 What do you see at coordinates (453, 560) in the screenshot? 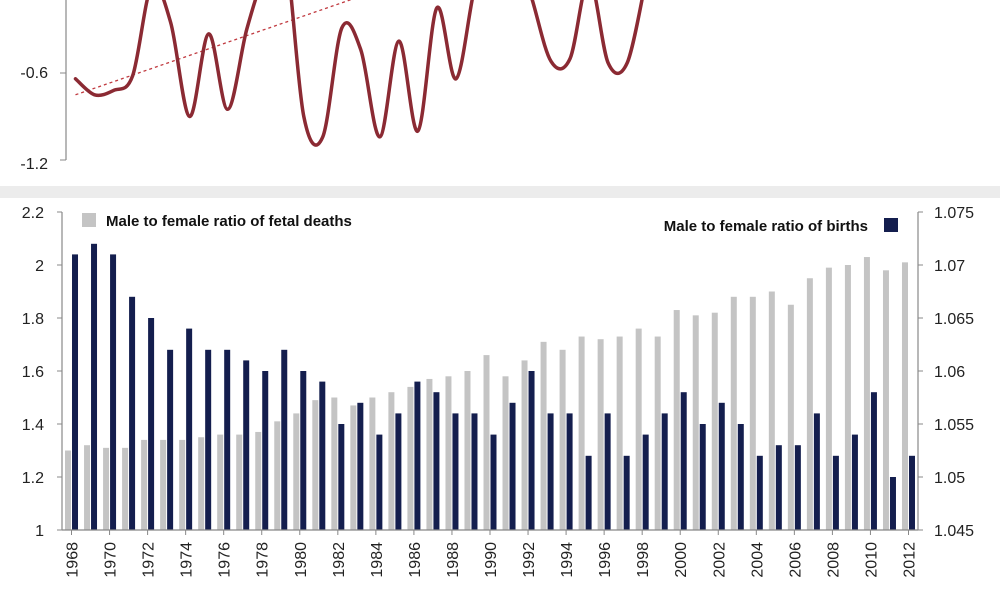
I see `x-tick-label: 1988` at bounding box center [453, 560].